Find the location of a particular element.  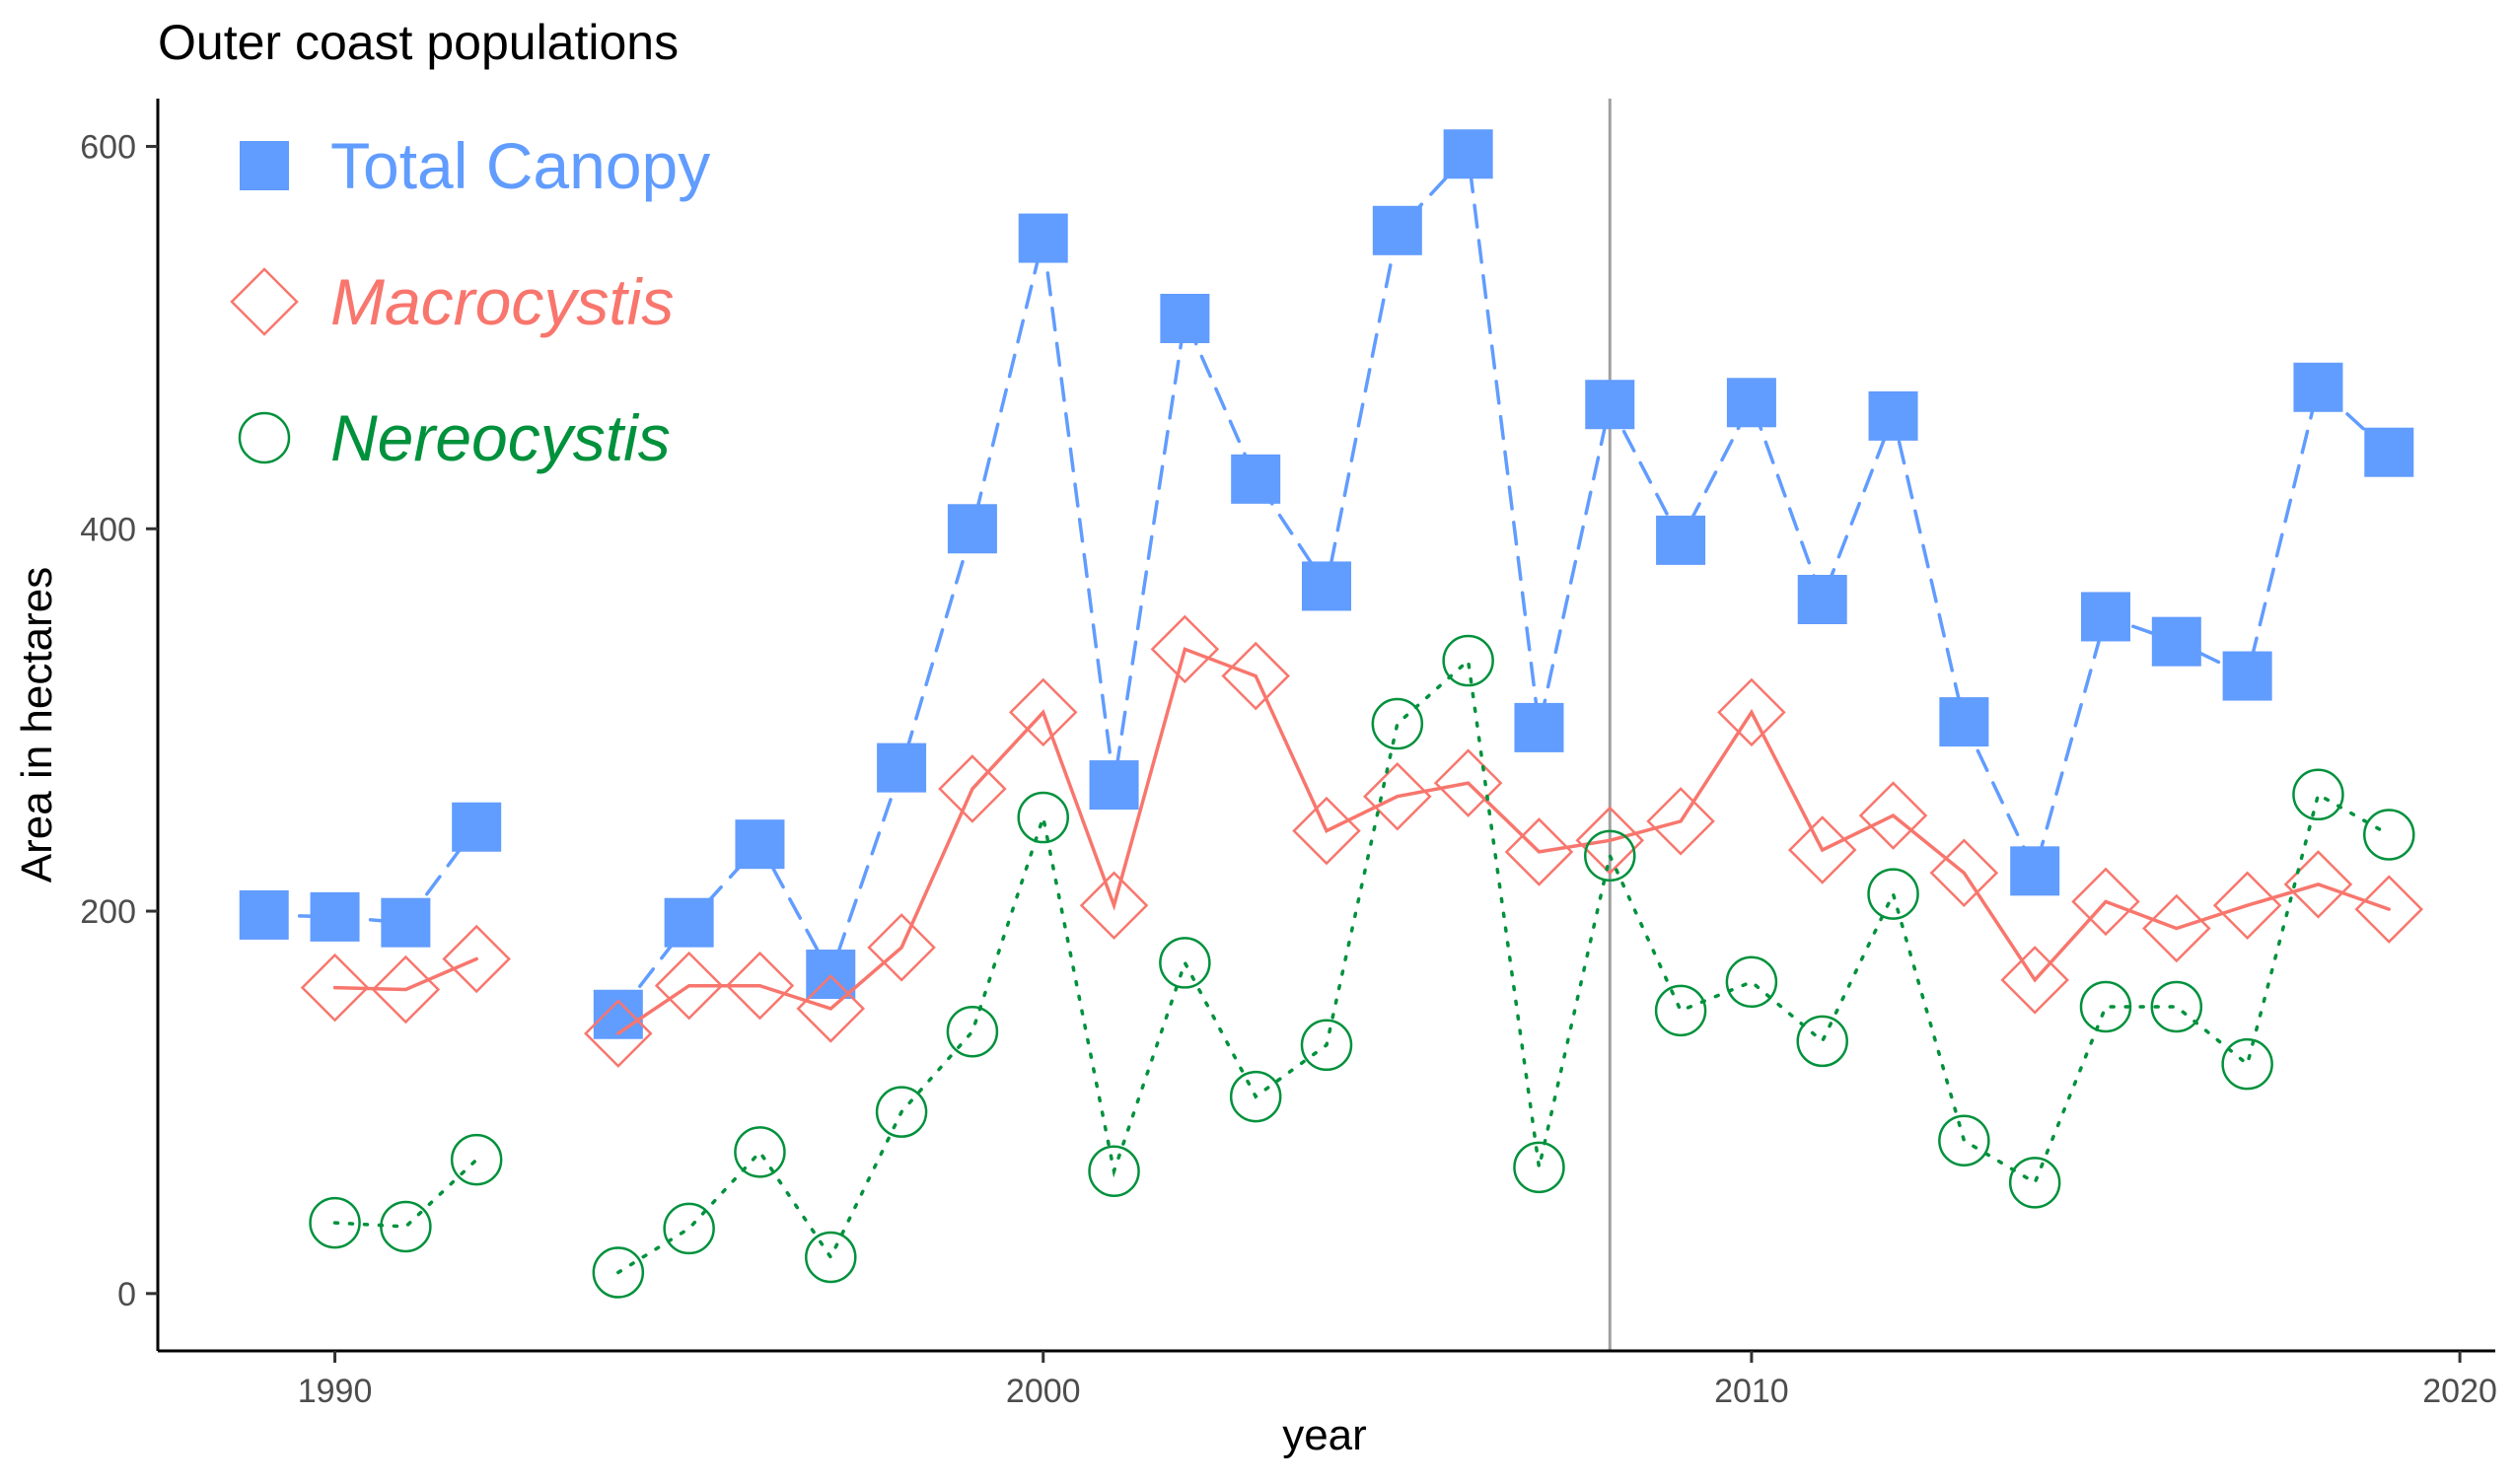

legend-label-total-canopy: Total Canopy is located at coordinates (520, 165).